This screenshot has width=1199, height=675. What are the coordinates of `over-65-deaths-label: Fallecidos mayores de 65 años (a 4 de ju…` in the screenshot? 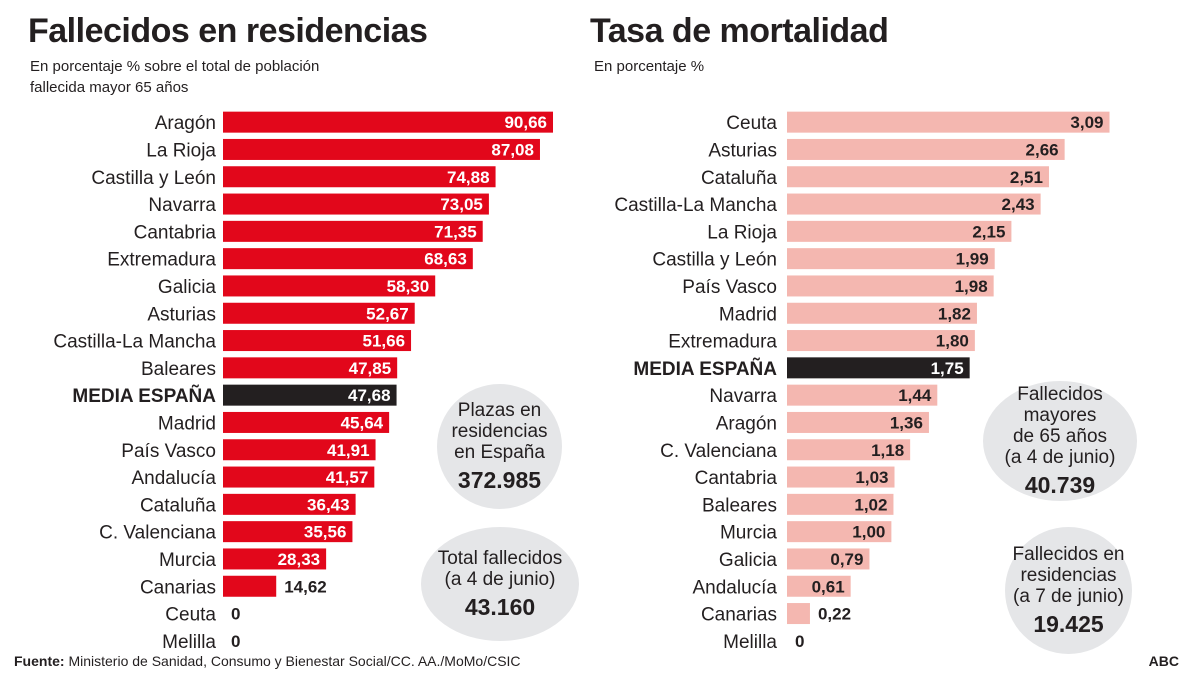 It's located at (1060, 425).